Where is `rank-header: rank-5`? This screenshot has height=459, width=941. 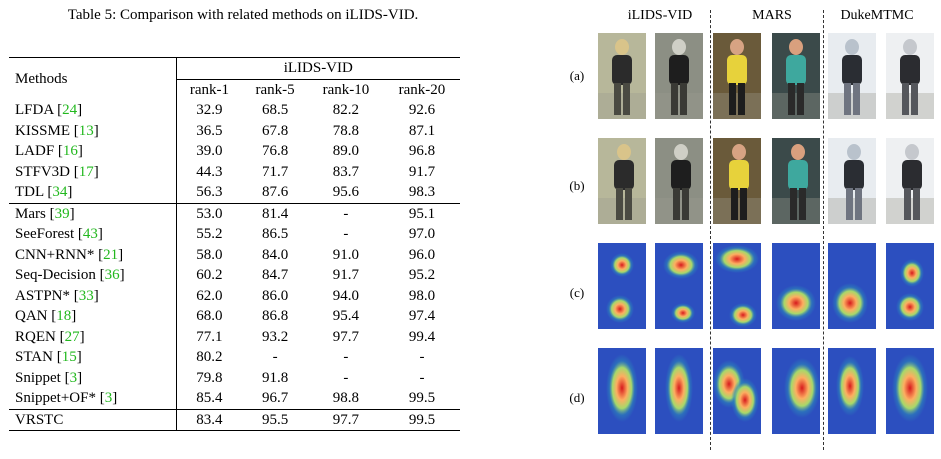
rank-header: rank-5 is located at coordinates (275, 89).